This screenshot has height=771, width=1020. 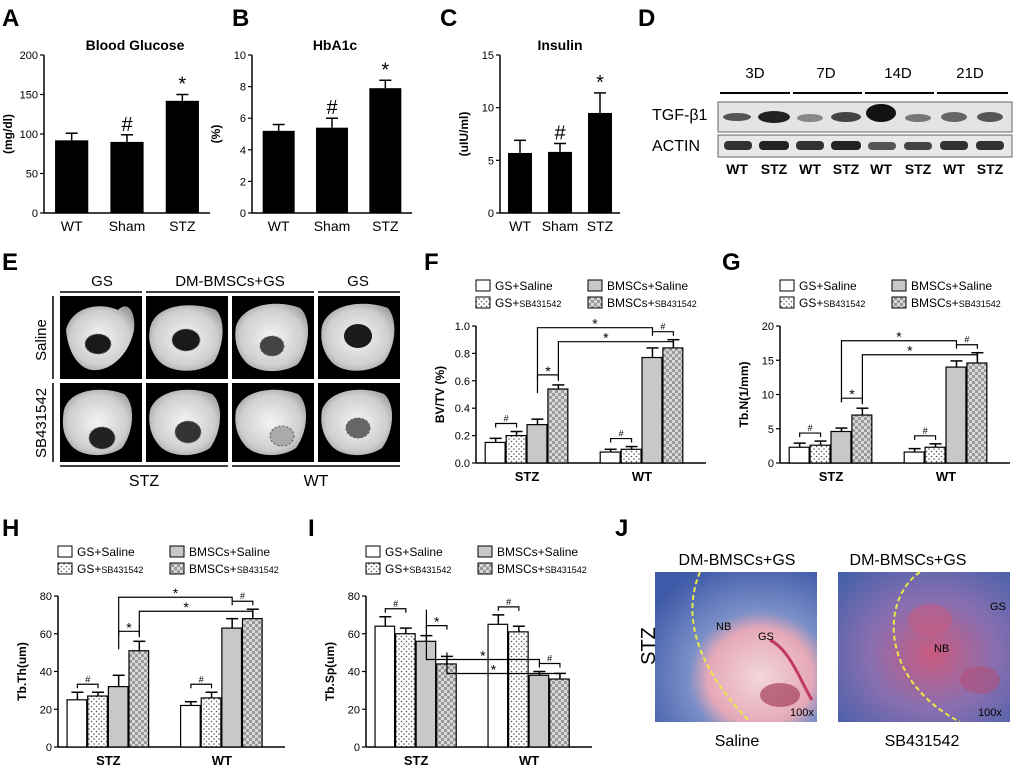 I want to click on legend-label: BMSCs+Saline, so click(x=951, y=286).